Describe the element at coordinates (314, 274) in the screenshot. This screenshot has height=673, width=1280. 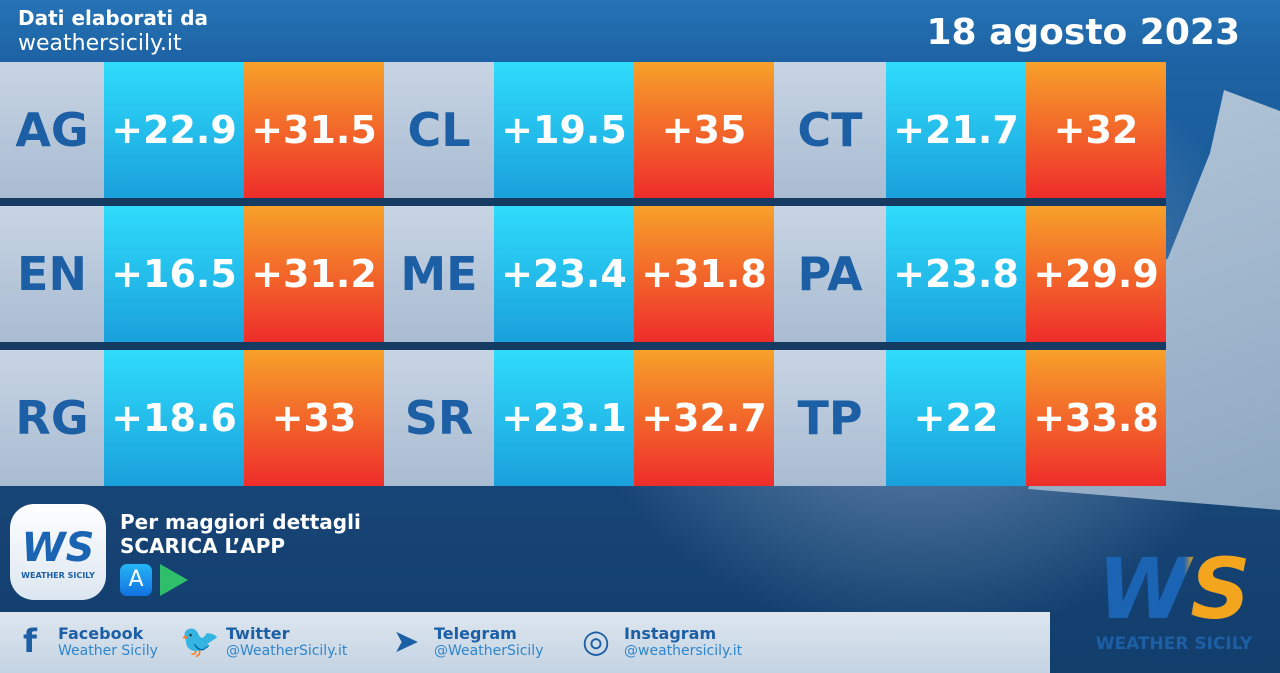
I see `max-temperature: +31.2` at that location.